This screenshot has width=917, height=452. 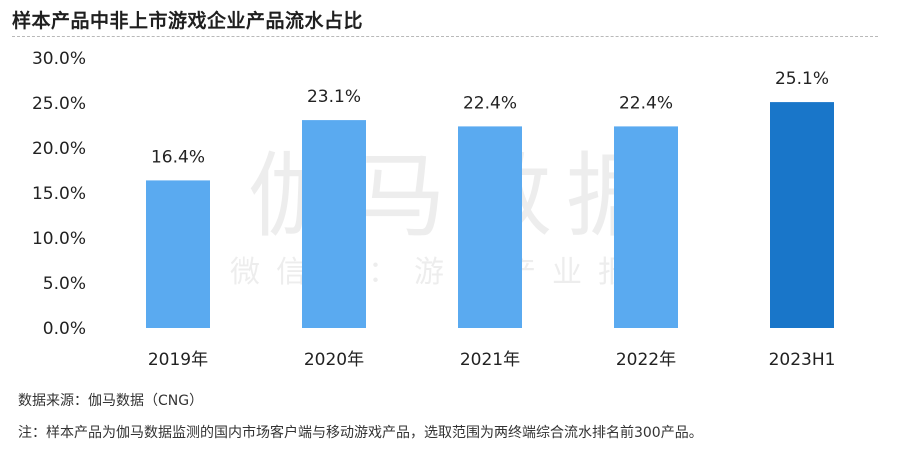 I want to click on bar-2022年, so click(x=646, y=227).